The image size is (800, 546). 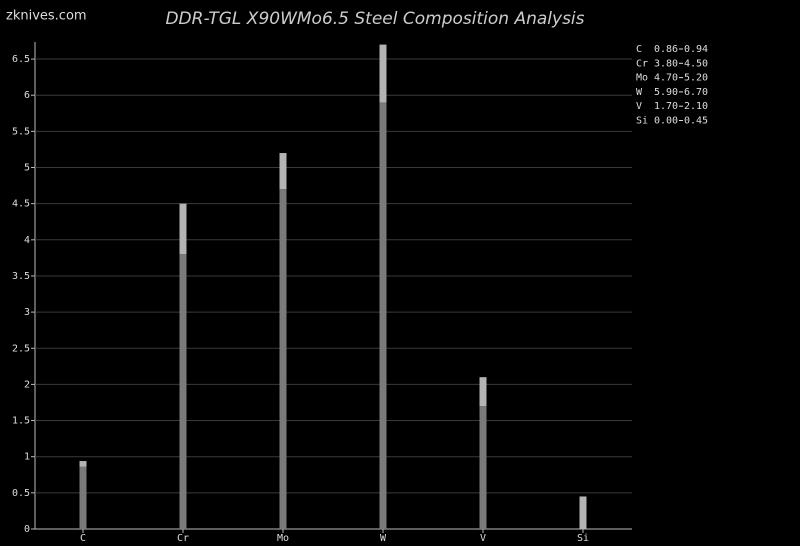 What do you see at coordinates (642, 121) in the screenshot?
I see `legend-category: Si` at bounding box center [642, 121].